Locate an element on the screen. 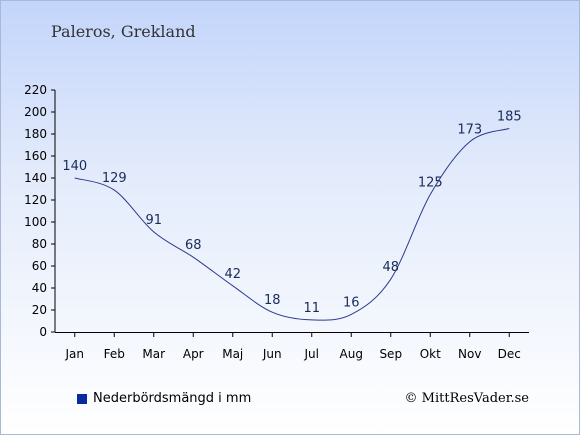  legend: Nederbördsmängd i mm is located at coordinates (164, 398).